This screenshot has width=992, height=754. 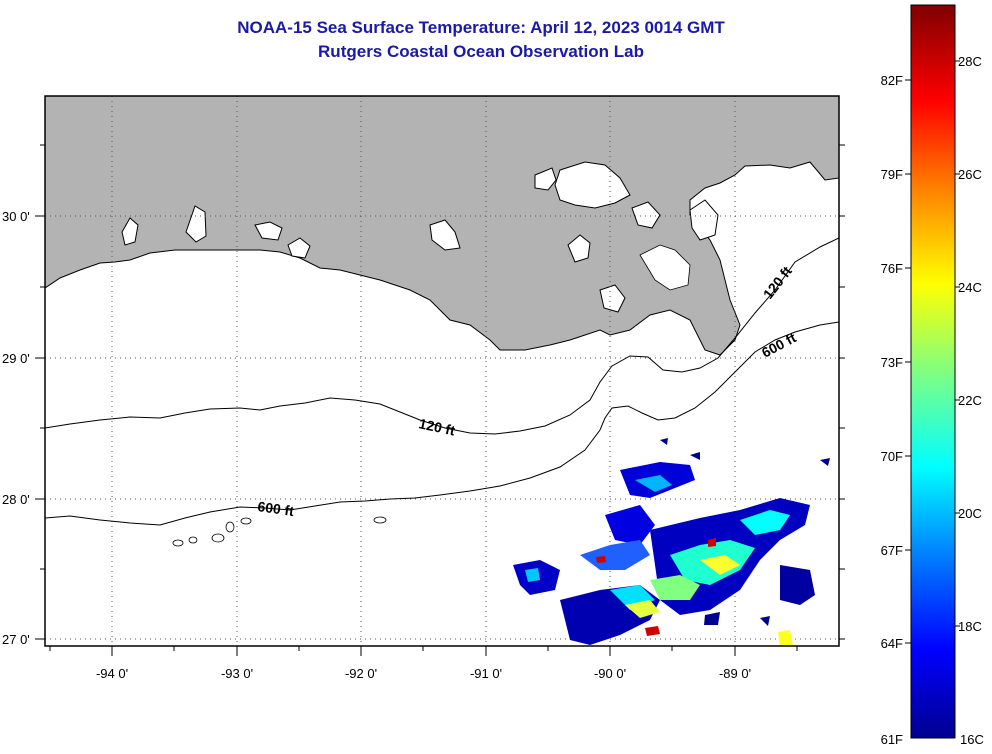 I want to click on white-lake, so click(x=196, y=224).